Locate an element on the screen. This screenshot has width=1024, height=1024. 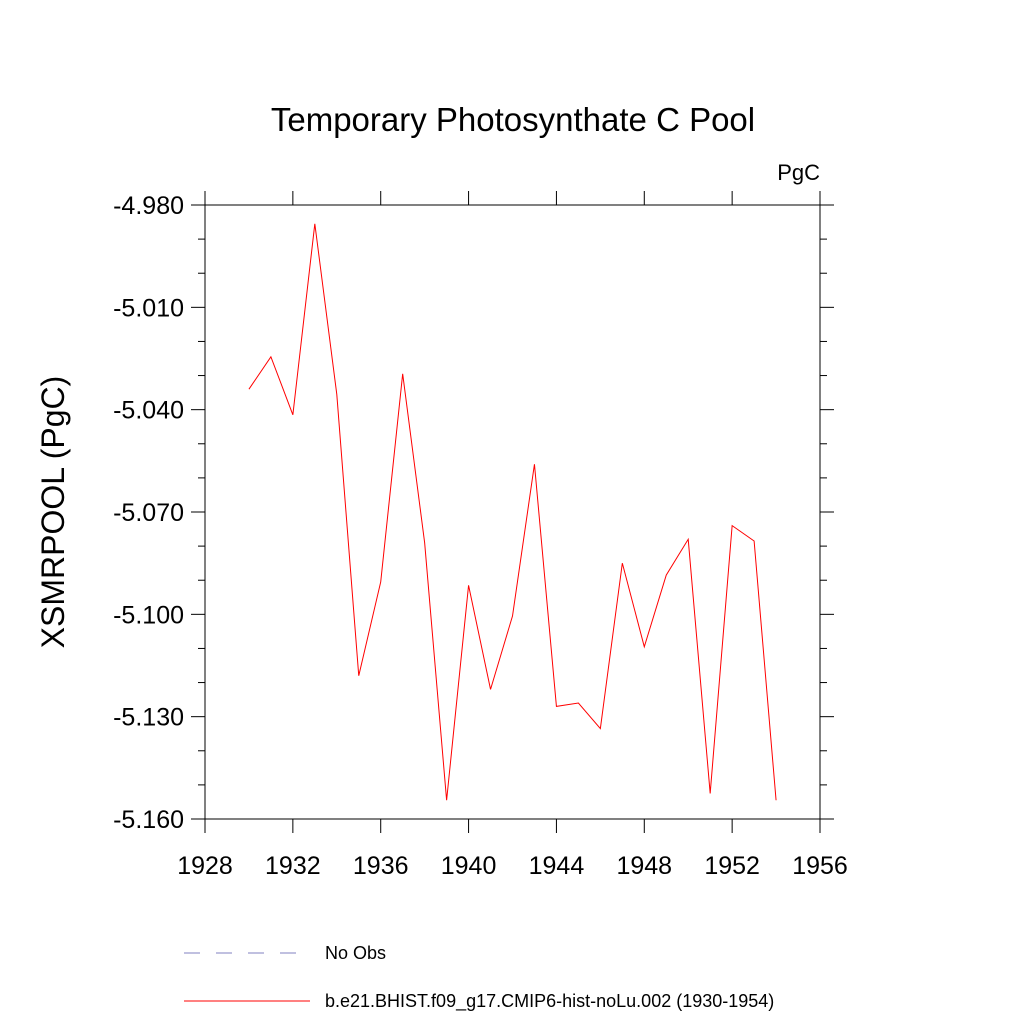
units-label: PgC is located at coordinates (798, 172).